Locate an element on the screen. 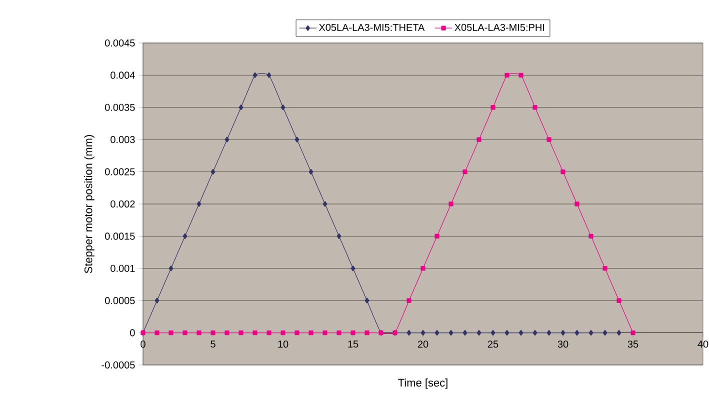 The width and height of the screenshot is (709, 403). y-tick-label: 0.003 is located at coordinates (122, 140).